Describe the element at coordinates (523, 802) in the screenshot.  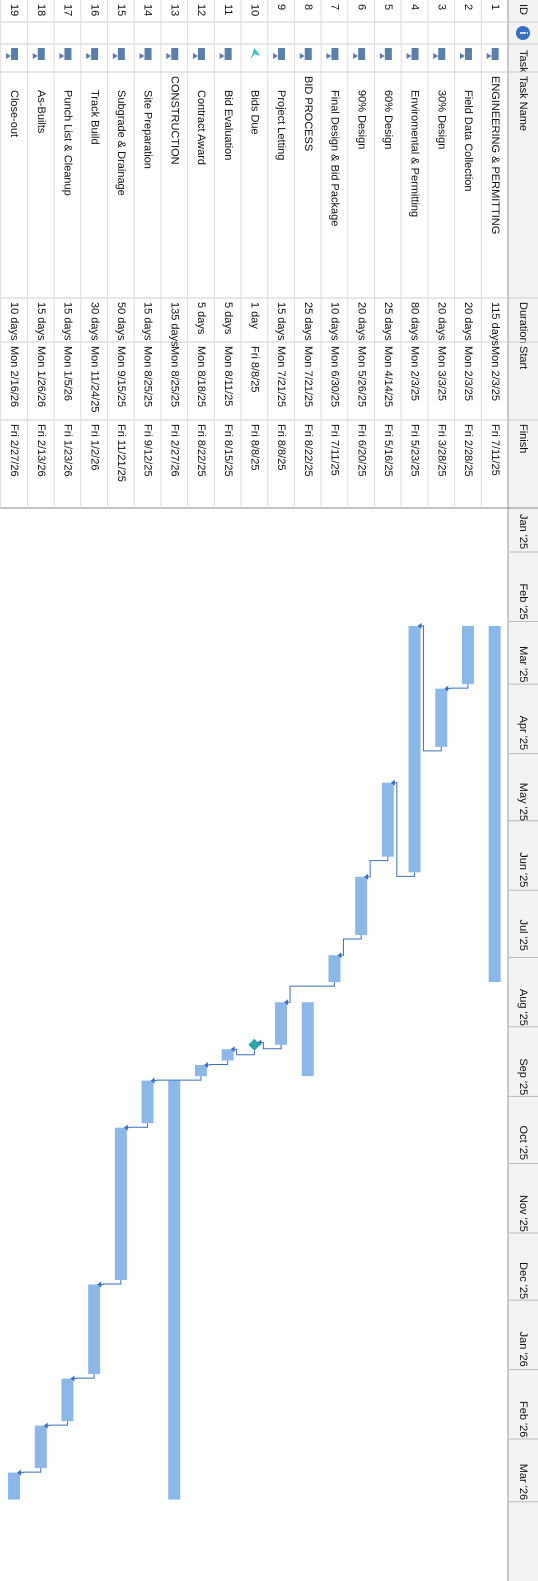
I see `timescale-label: May '25` at that location.